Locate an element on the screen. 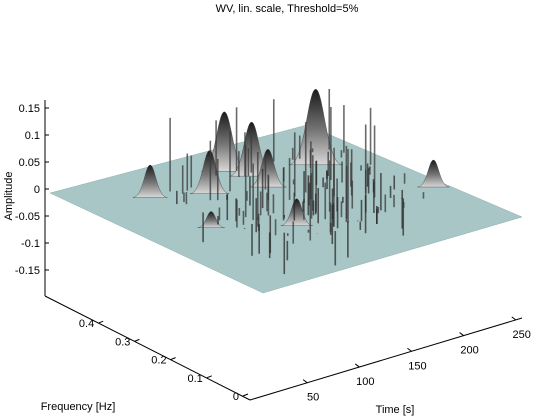 This screenshot has height=419, width=545. z-axis: 0.15 0.1 0.05 0 -0.05 -0.1 -0.15 Amplitude is located at coordinates (26, 198).